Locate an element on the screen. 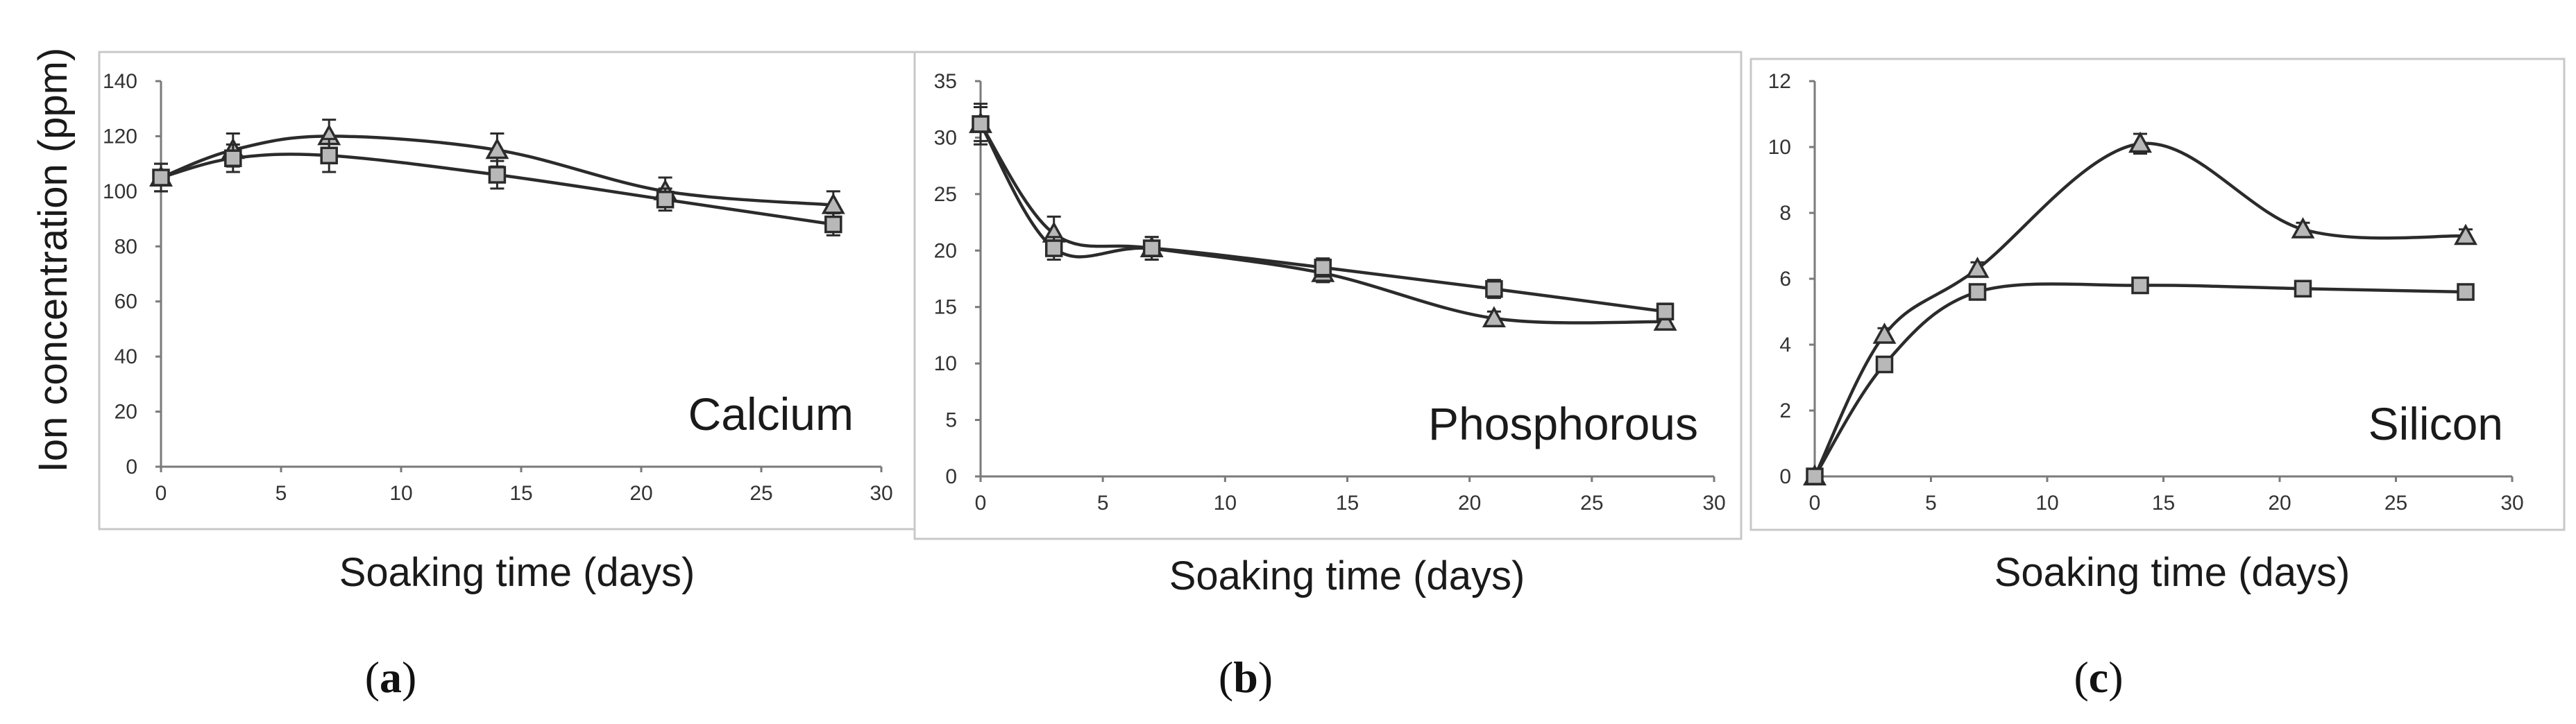  chart-title: Silicon is located at coordinates (2436, 423).